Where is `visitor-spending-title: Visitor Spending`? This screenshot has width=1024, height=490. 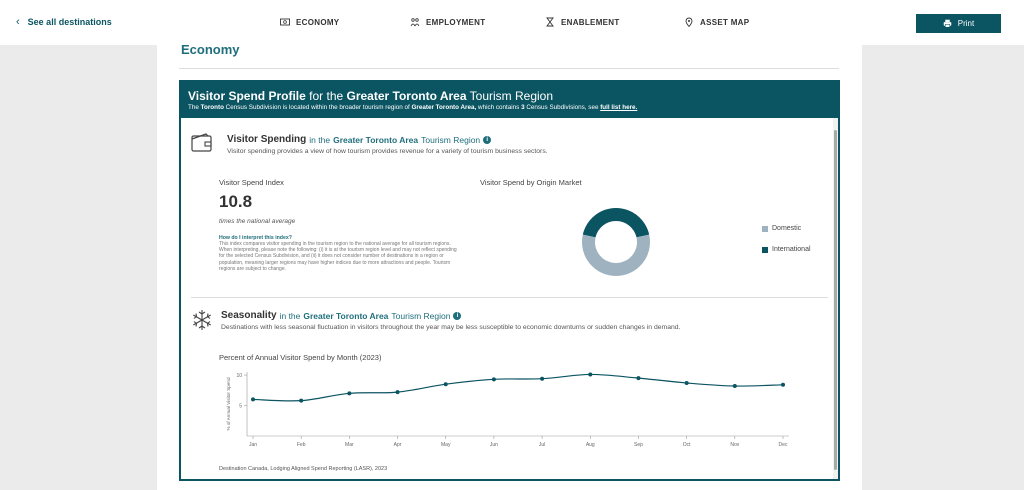 visitor-spending-title: Visitor Spending is located at coordinates (267, 139).